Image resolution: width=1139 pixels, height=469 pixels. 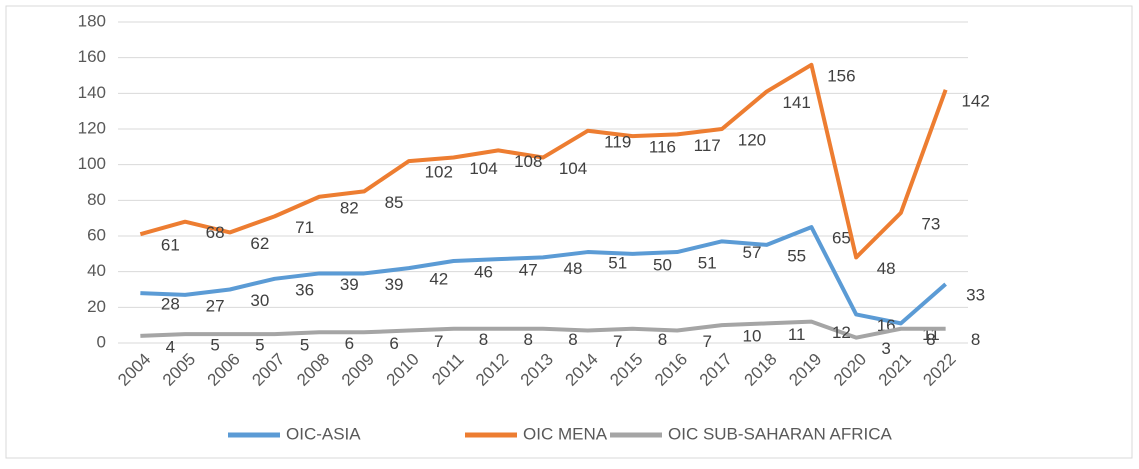 What do you see at coordinates (528, 161) in the screenshot?
I see `data-label: 108` at bounding box center [528, 161].